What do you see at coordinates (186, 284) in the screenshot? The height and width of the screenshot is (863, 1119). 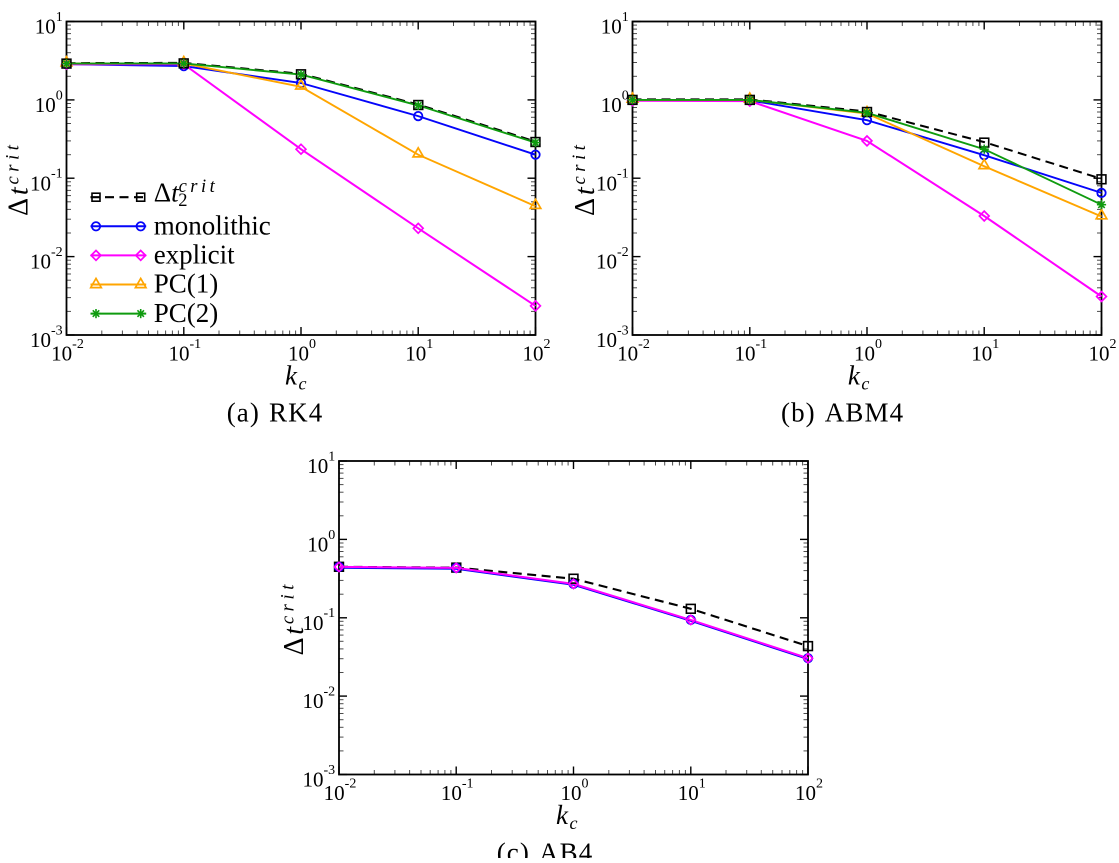 I see `svg-text: PC(1)` at bounding box center [186, 284].